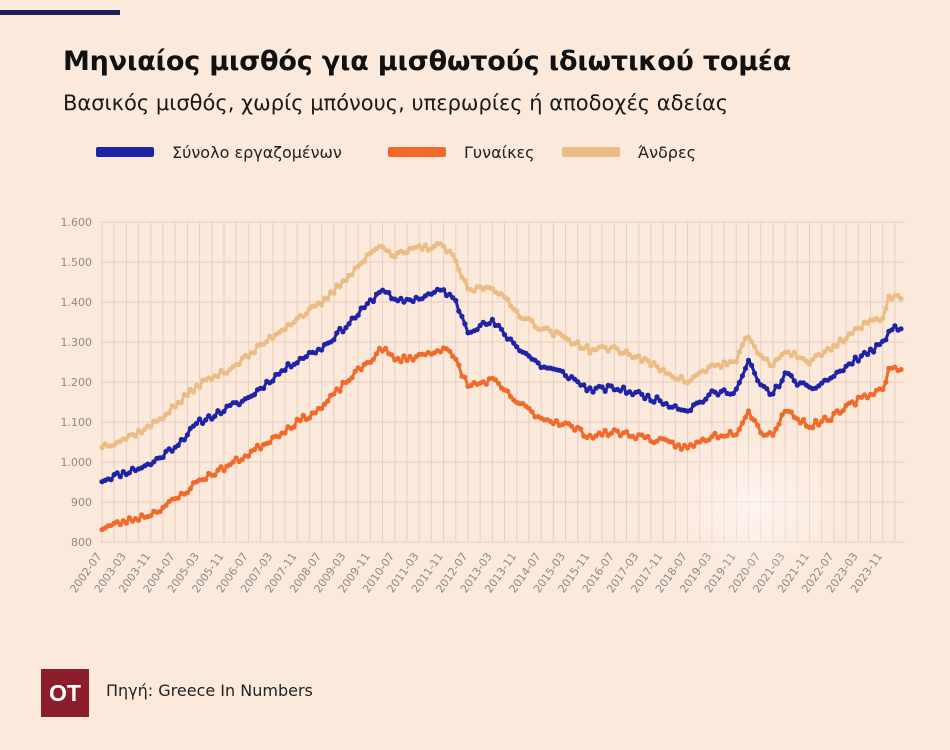 The image size is (950, 750). I want to click on y-tick-label: 1.300, so click(77, 342).